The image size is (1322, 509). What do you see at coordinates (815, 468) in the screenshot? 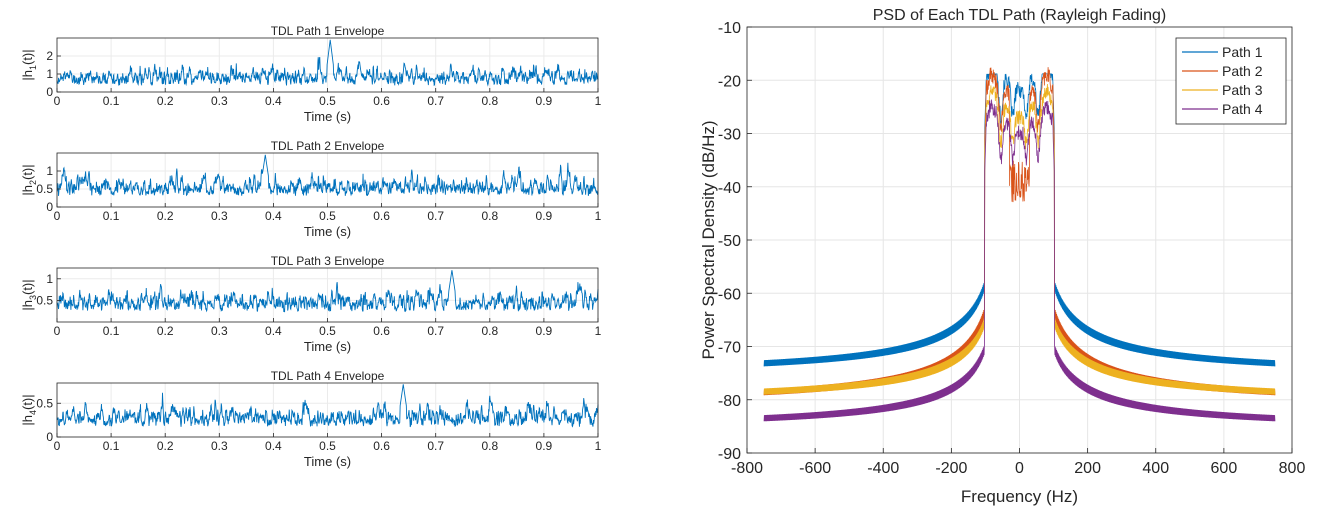
I see `psd-x-tick-label: -600` at bounding box center [815, 468].